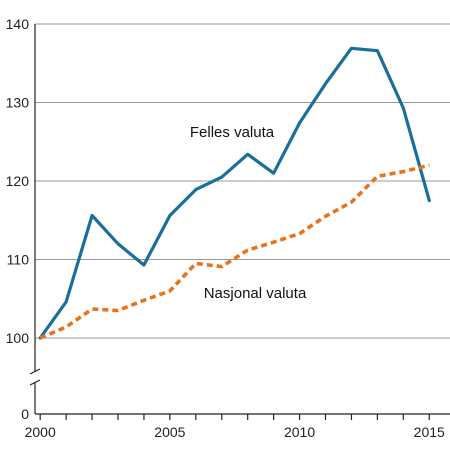 This screenshot has width=450, height=457. What do you see at coordinates (40, 432) in the screenshot?
I see `x-tick-label: 2000` at bounding box center [40, 432].